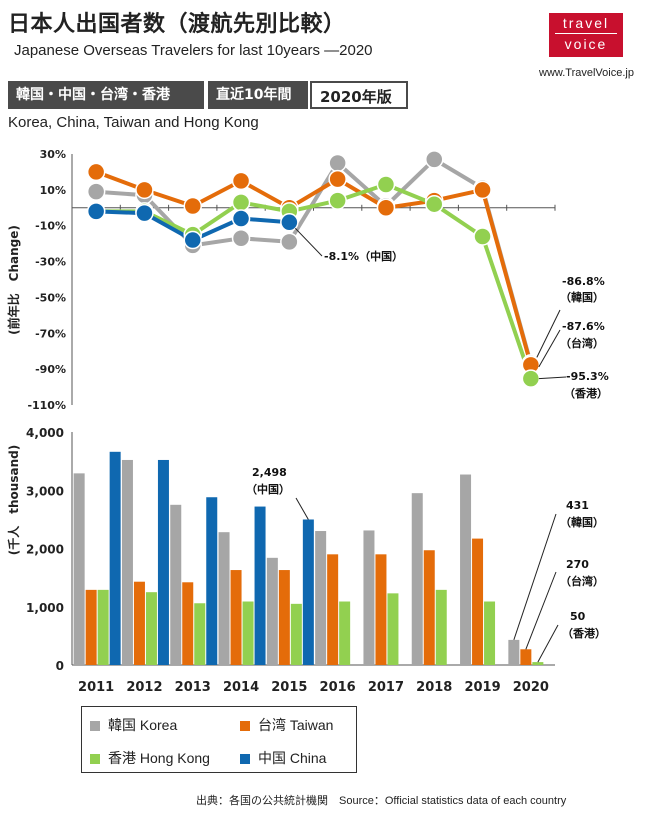 The image size is (657, 824). I want to click on regions-english: Korea, China, Taiwan and Hong Kong, so click(133, 122).